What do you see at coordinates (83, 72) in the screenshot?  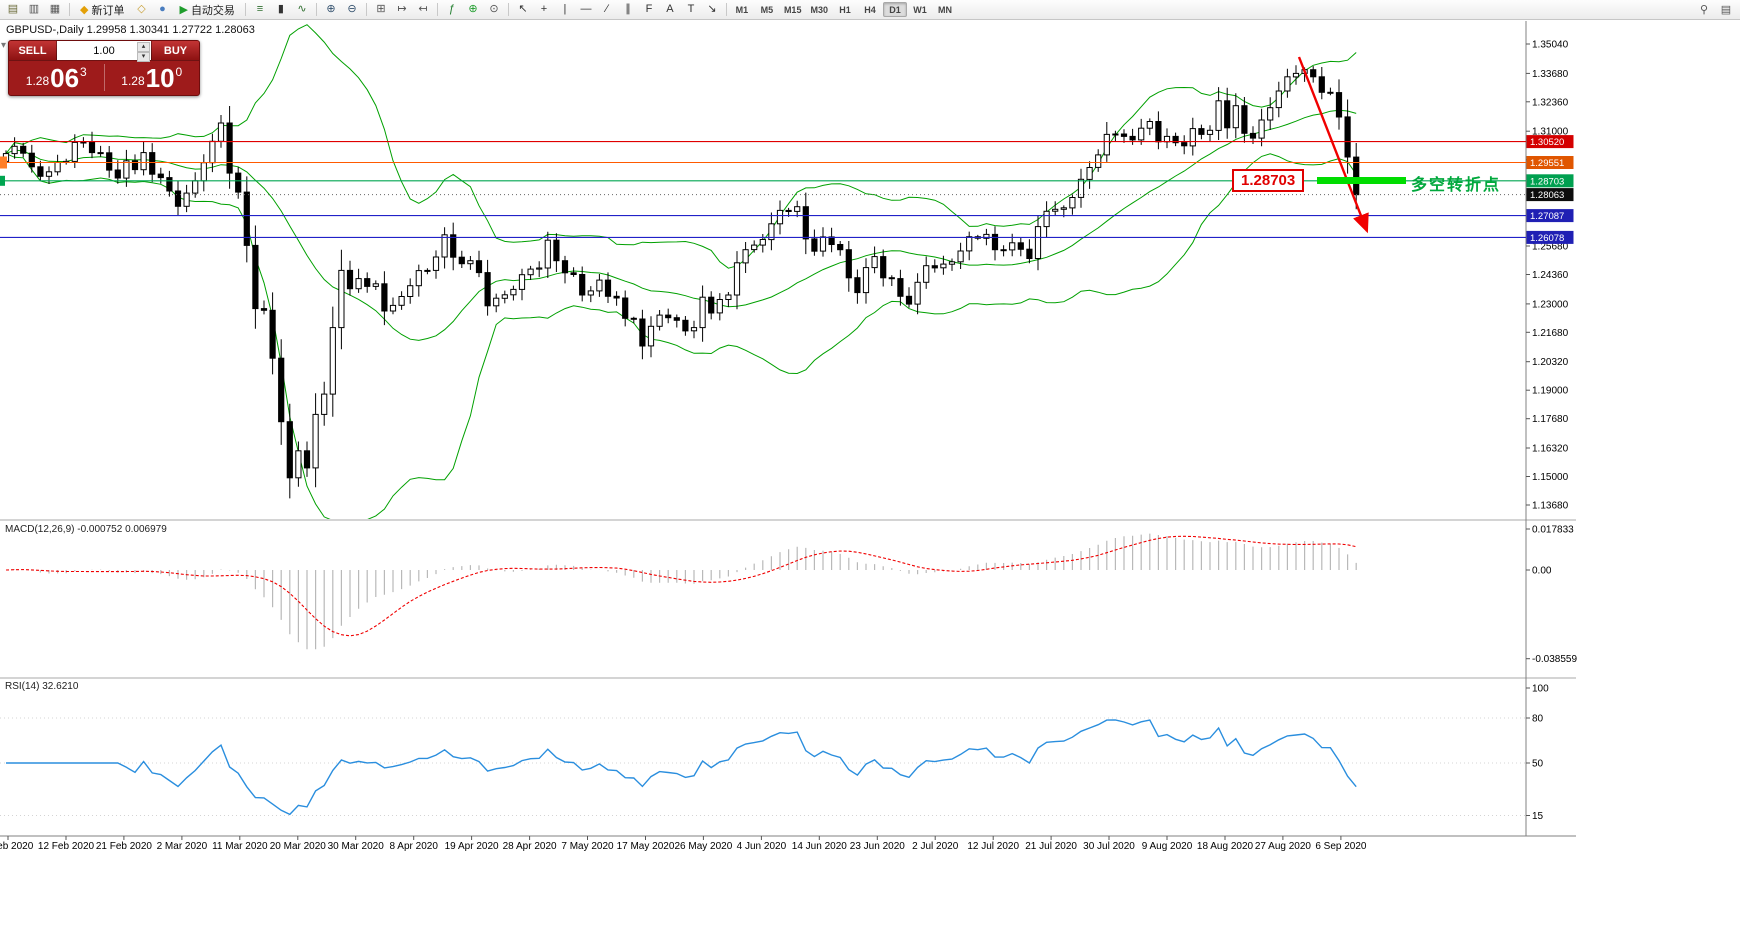 I see `bid-price-pipette: 3` at bounding box center [83, 72].